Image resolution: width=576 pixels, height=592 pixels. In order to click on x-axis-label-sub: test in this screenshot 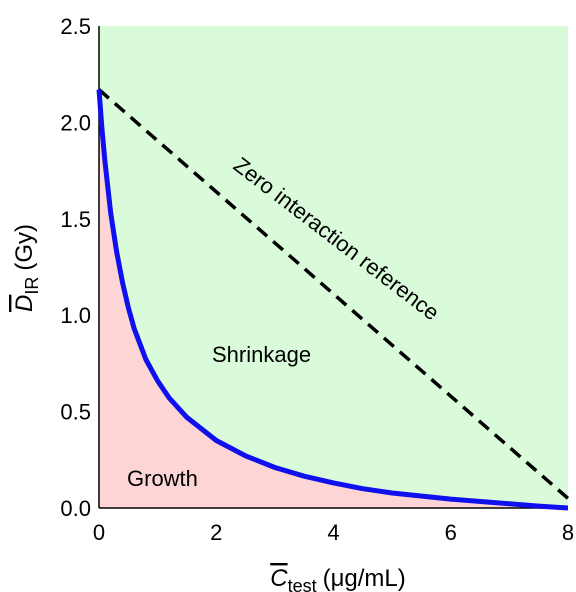, I will do `click(302, 584)`.